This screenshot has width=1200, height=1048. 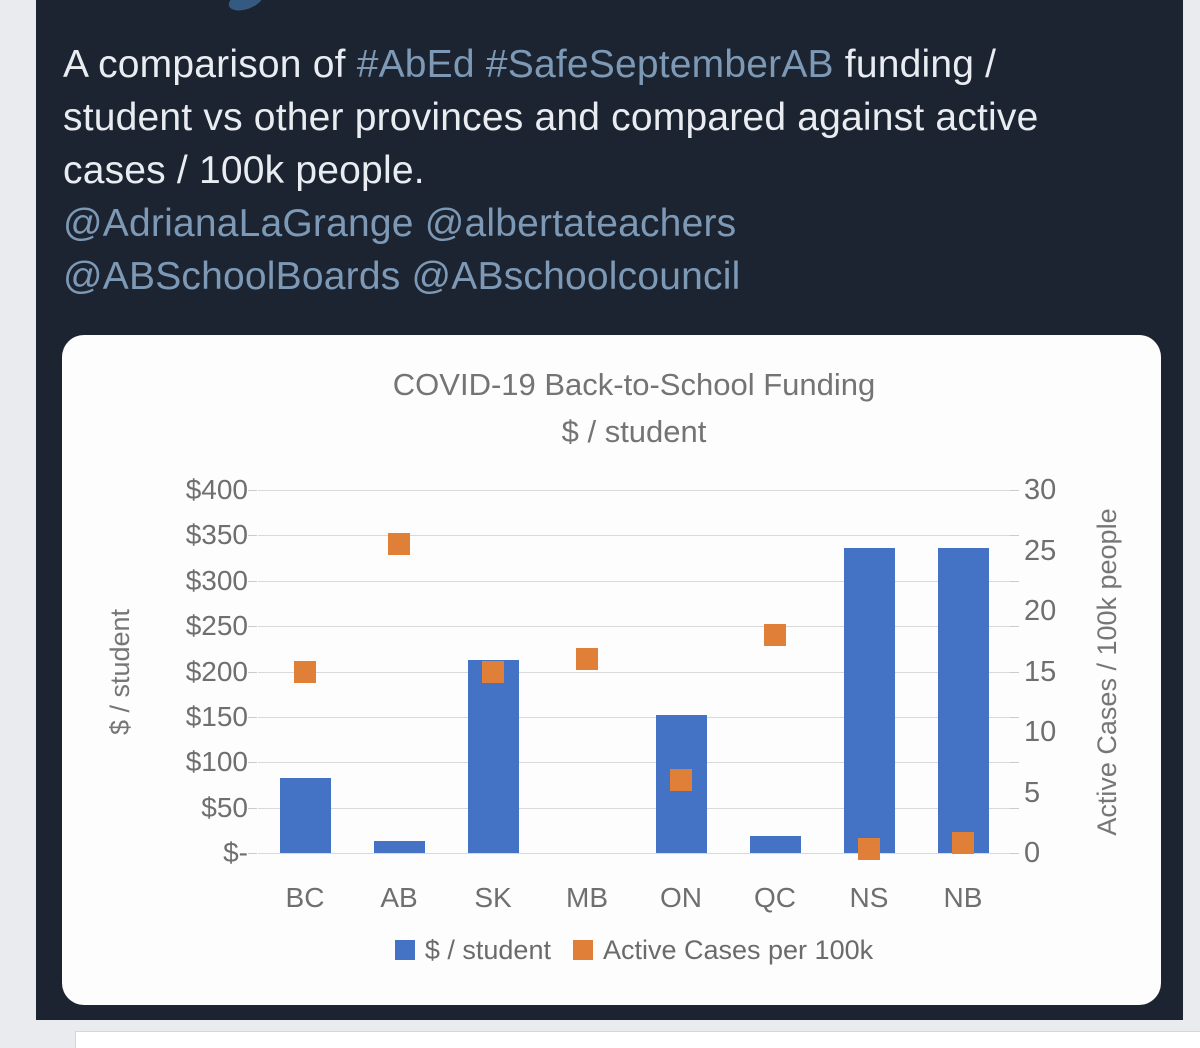 I want to click on right-axis-tick: 30, so click(x=1040, y=490).